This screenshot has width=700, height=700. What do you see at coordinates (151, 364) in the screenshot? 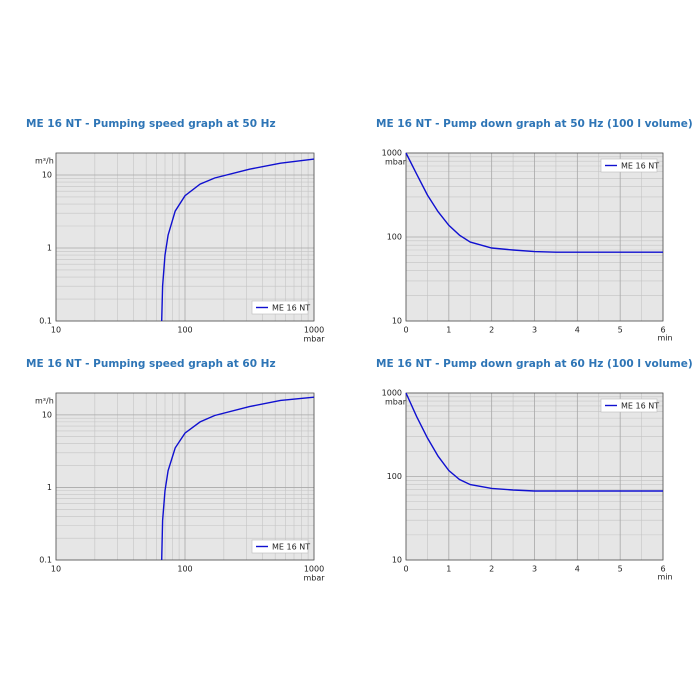
I see `chart-title: ME 16 NT - Pumping speed graph at 60 Hz` at bounding box center [151, 364].